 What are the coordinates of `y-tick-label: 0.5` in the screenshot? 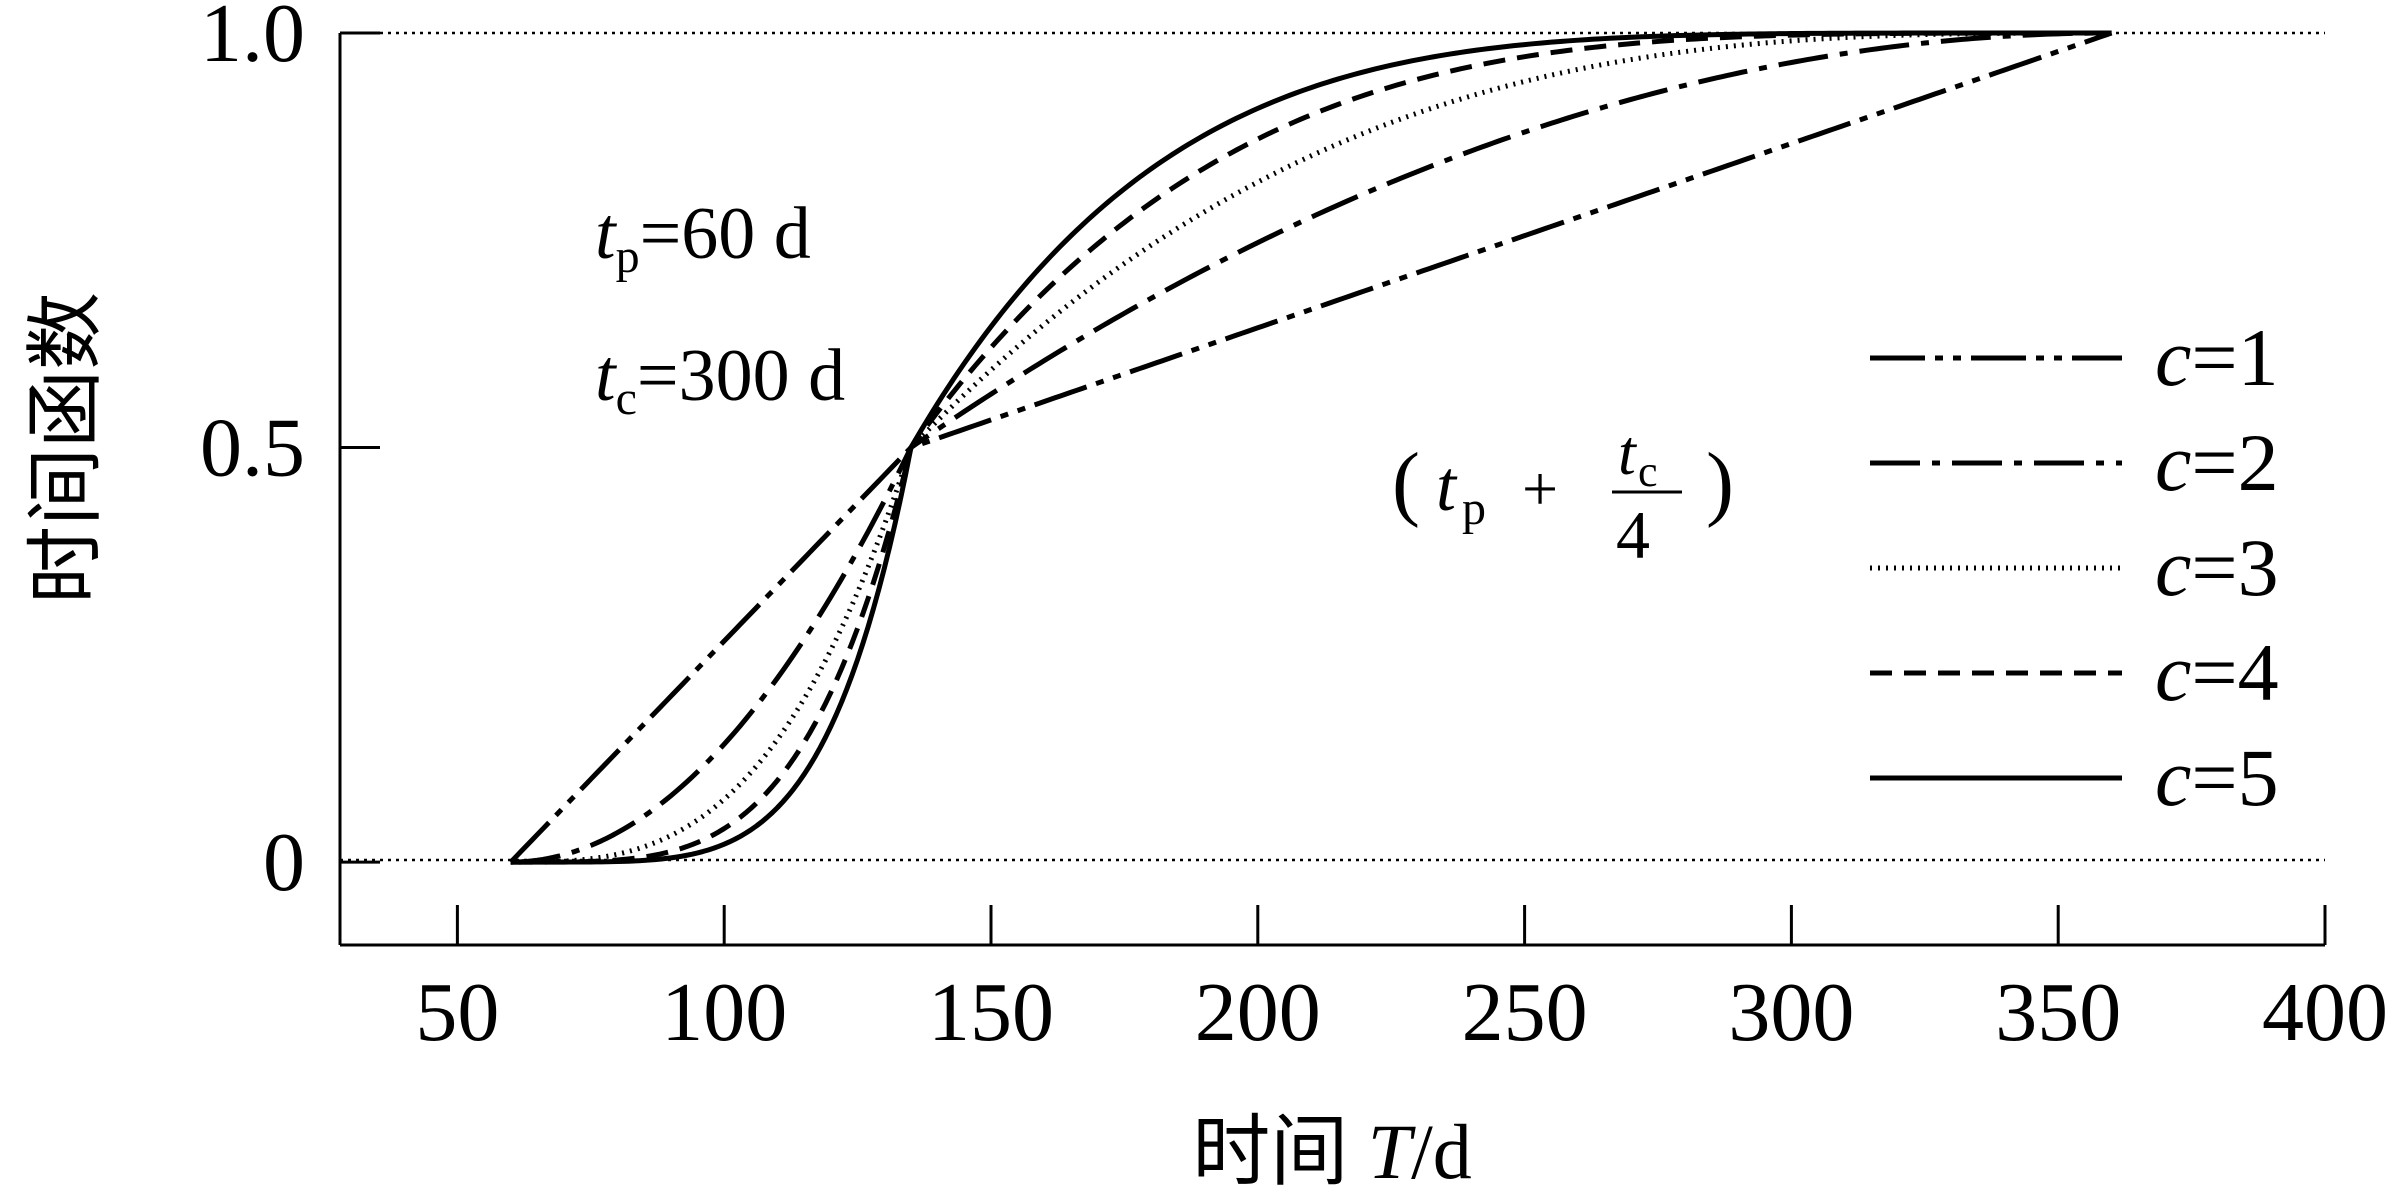 It's located at (252, 448).